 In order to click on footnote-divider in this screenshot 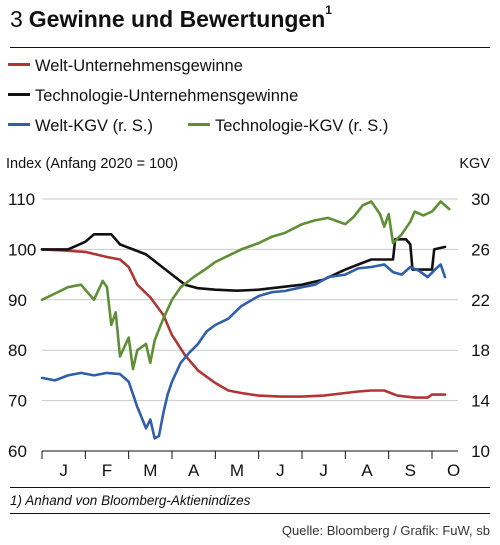, I will do `click(250, 487)`.